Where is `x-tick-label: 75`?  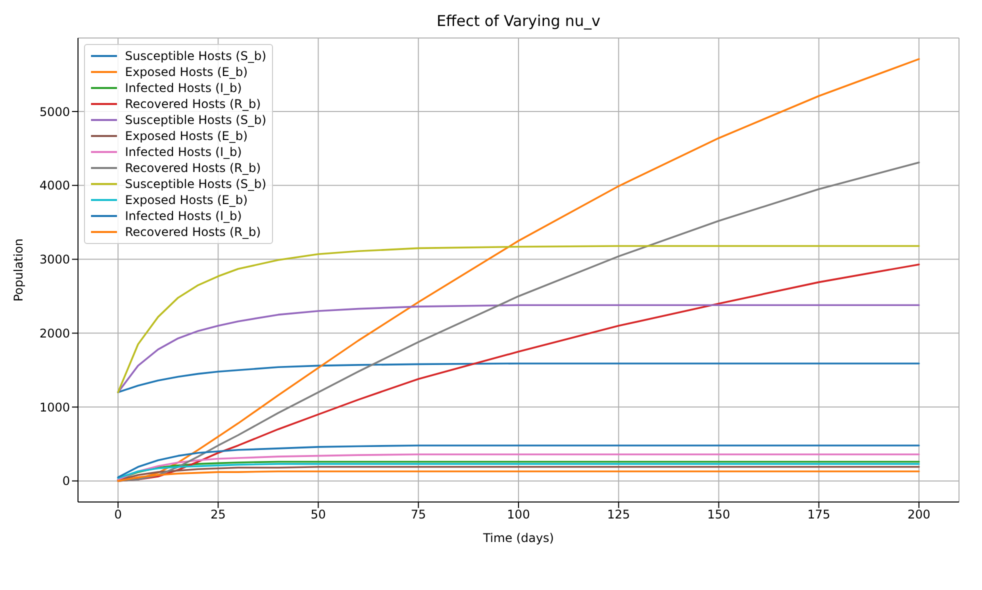
x-tick-label: 75 is located at coordinates (418, 515).